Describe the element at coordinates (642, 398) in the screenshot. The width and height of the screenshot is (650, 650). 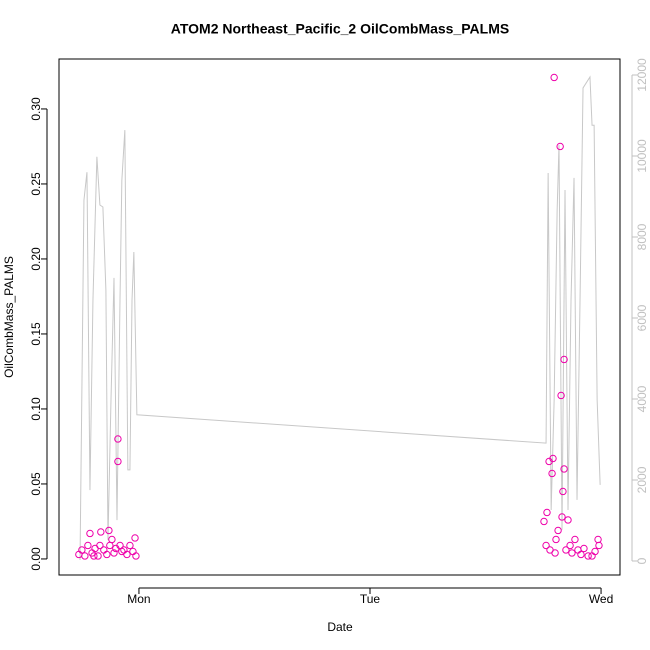
I see `y2-tick-label: 4000` at that location.